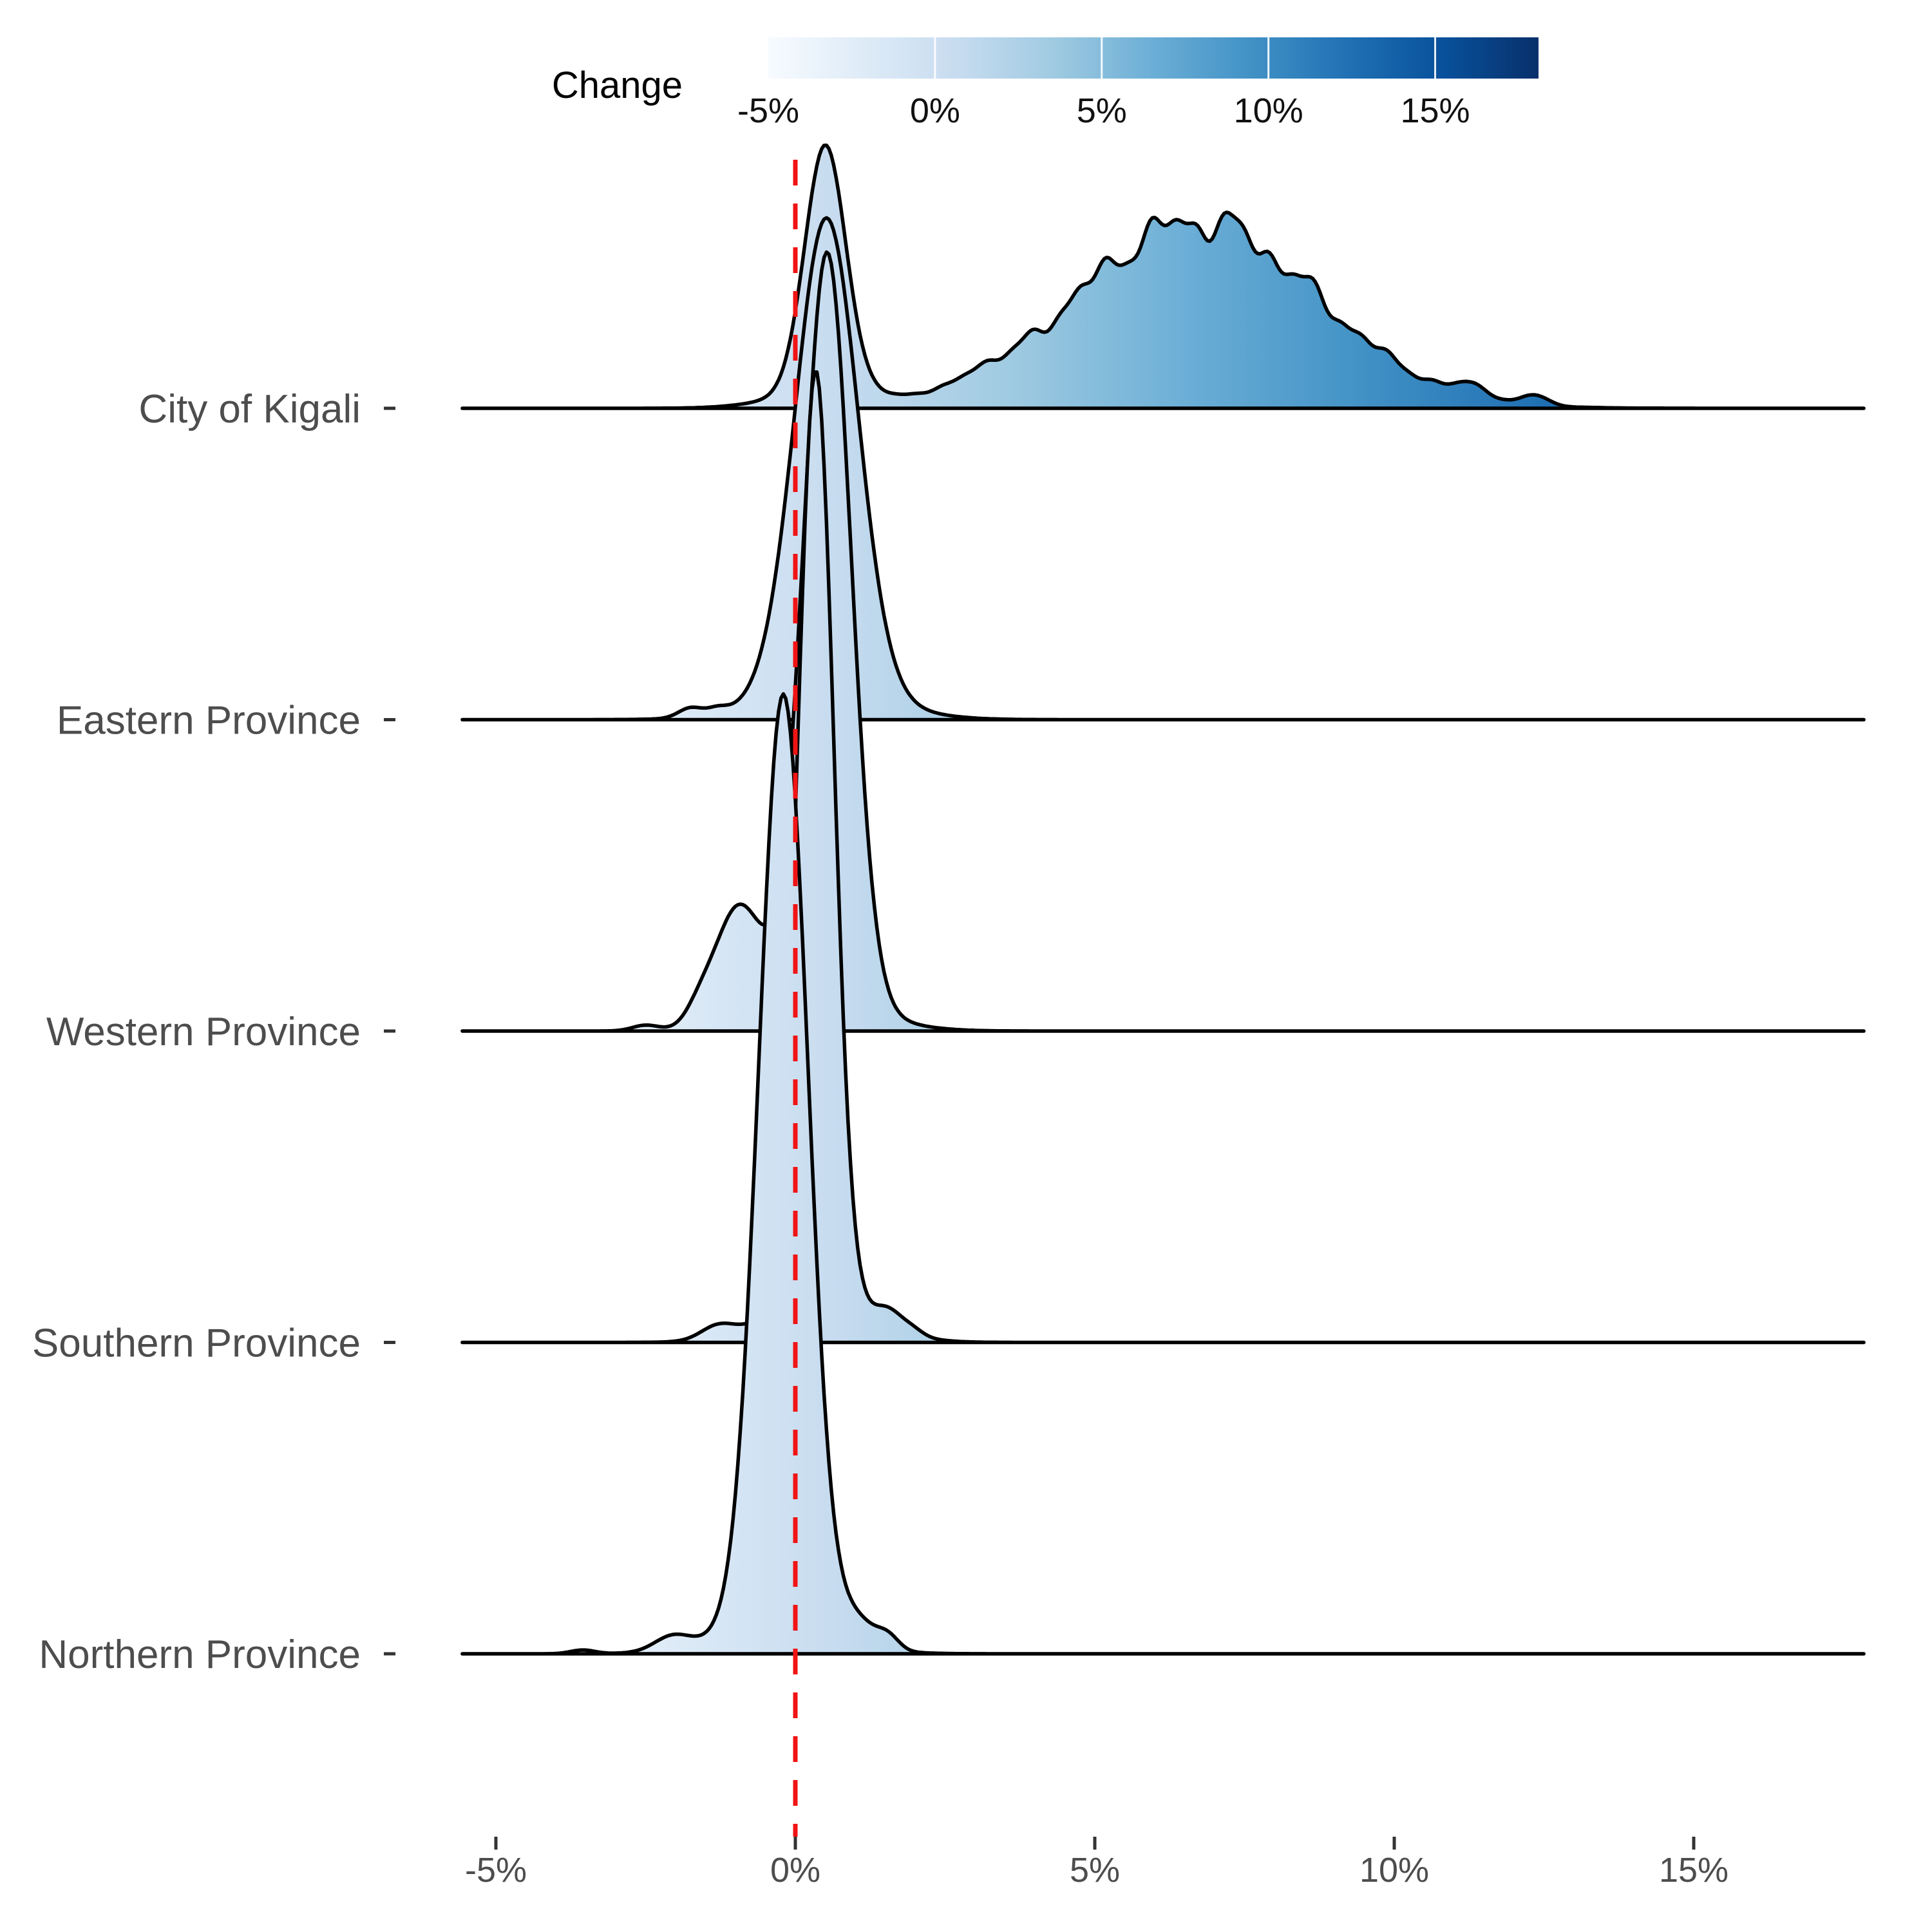 The height and width of the screenshot is (1932, 1932). Describe the element at coordinates (496, 1870) in the screenshot. I see `x-tick-label: -5%` at that location.